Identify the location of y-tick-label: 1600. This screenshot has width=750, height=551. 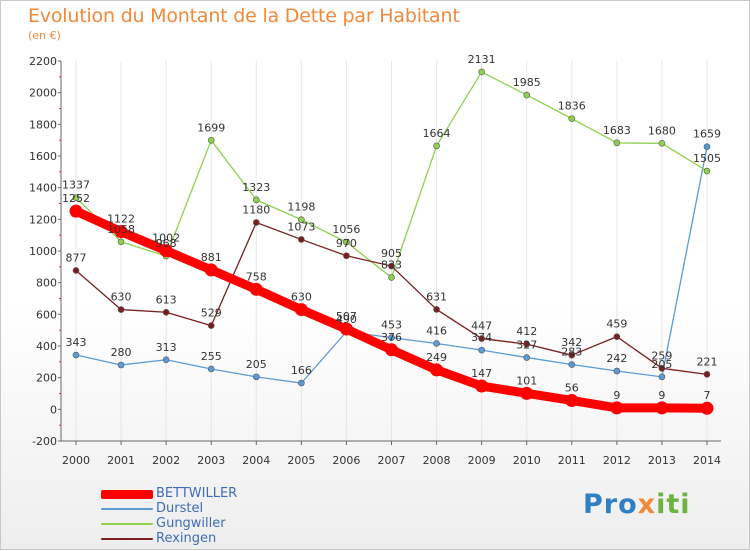
(43, 156).